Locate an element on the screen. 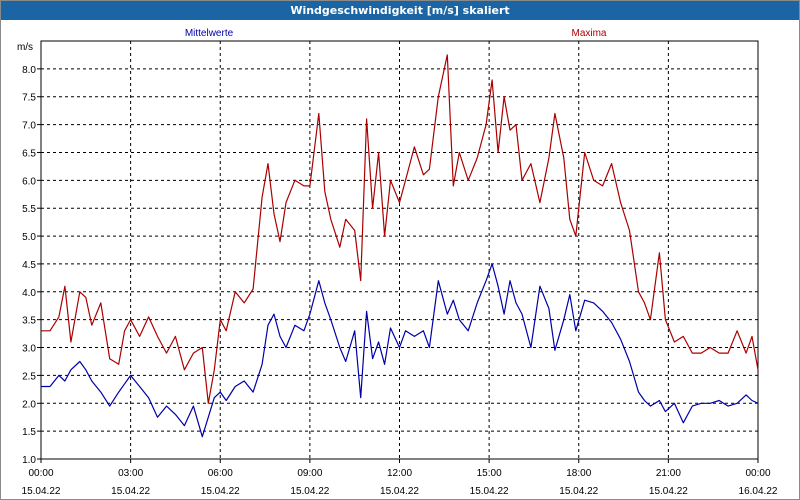  y-tick-label: 4.0 is located at coordinates (29, 293).